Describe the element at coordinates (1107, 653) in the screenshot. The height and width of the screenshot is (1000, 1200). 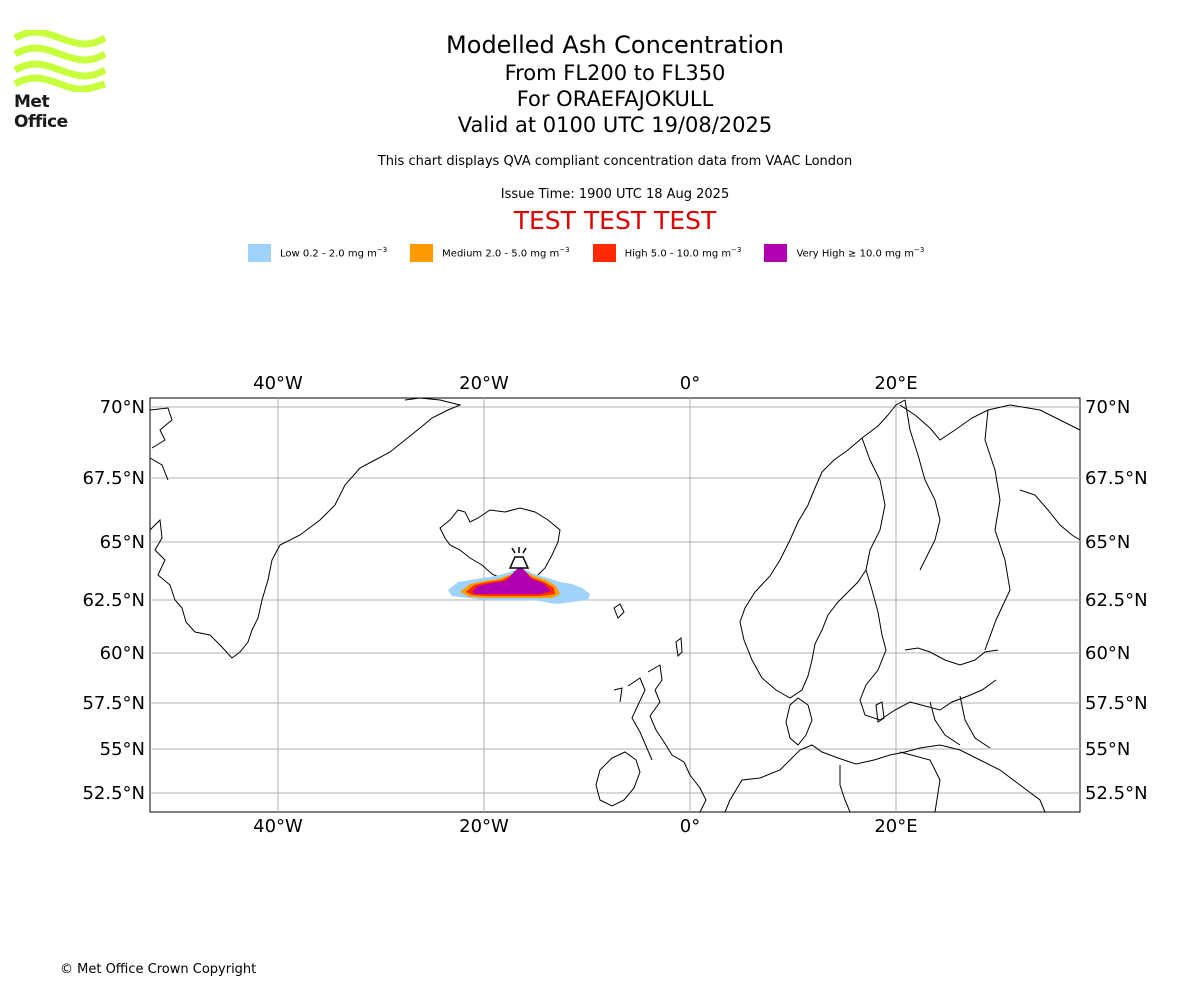
I see `lat-tick-right: 60°N` at that location.